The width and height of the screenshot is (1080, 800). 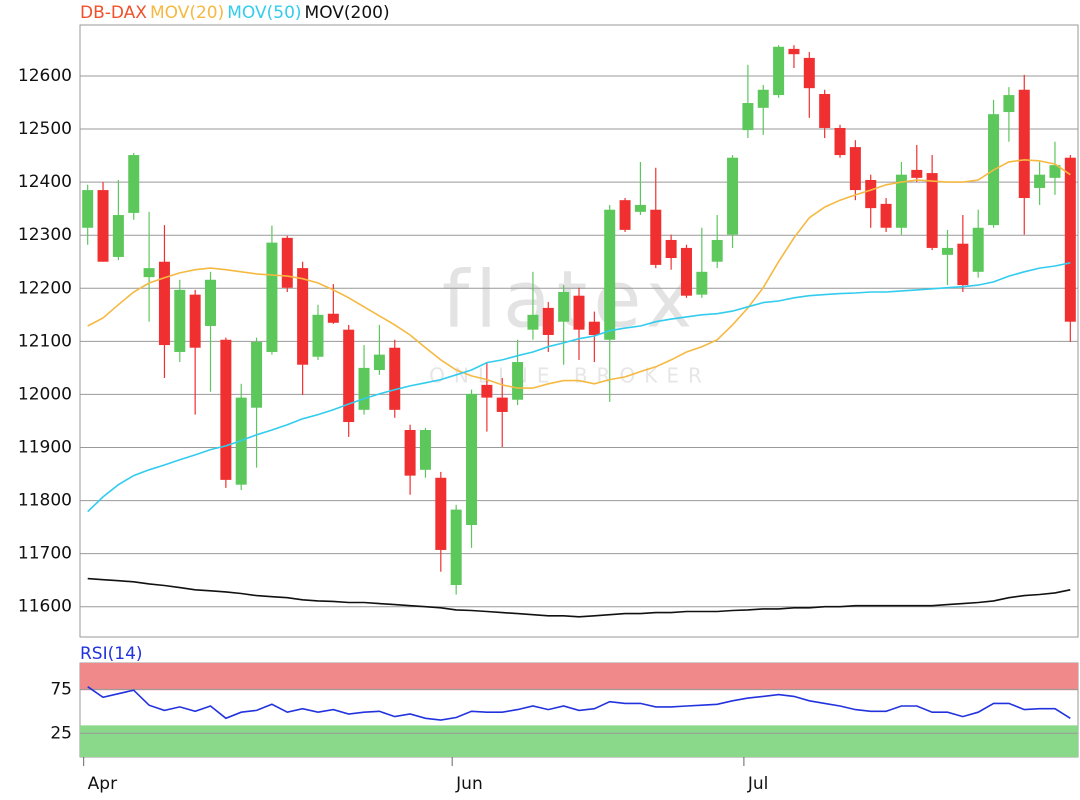 What do you see at coordinates (45, 341) in the screenshot?
I see `y-tick-label: 12100` at bounding box center [45, 341].